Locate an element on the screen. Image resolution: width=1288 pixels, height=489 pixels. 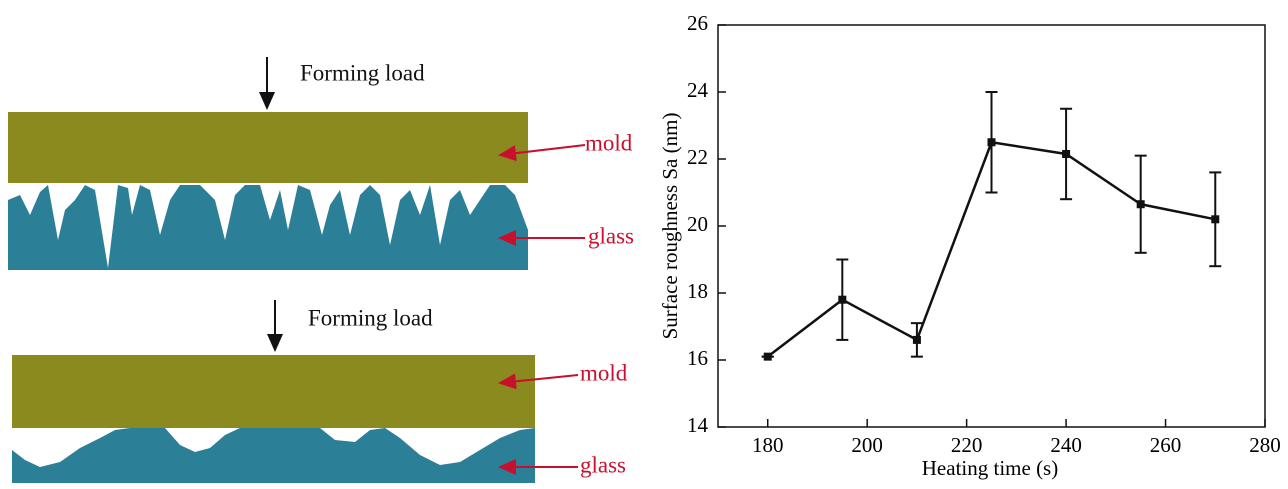
x-tick-label: 240 is located at coordinates (1066, 445).